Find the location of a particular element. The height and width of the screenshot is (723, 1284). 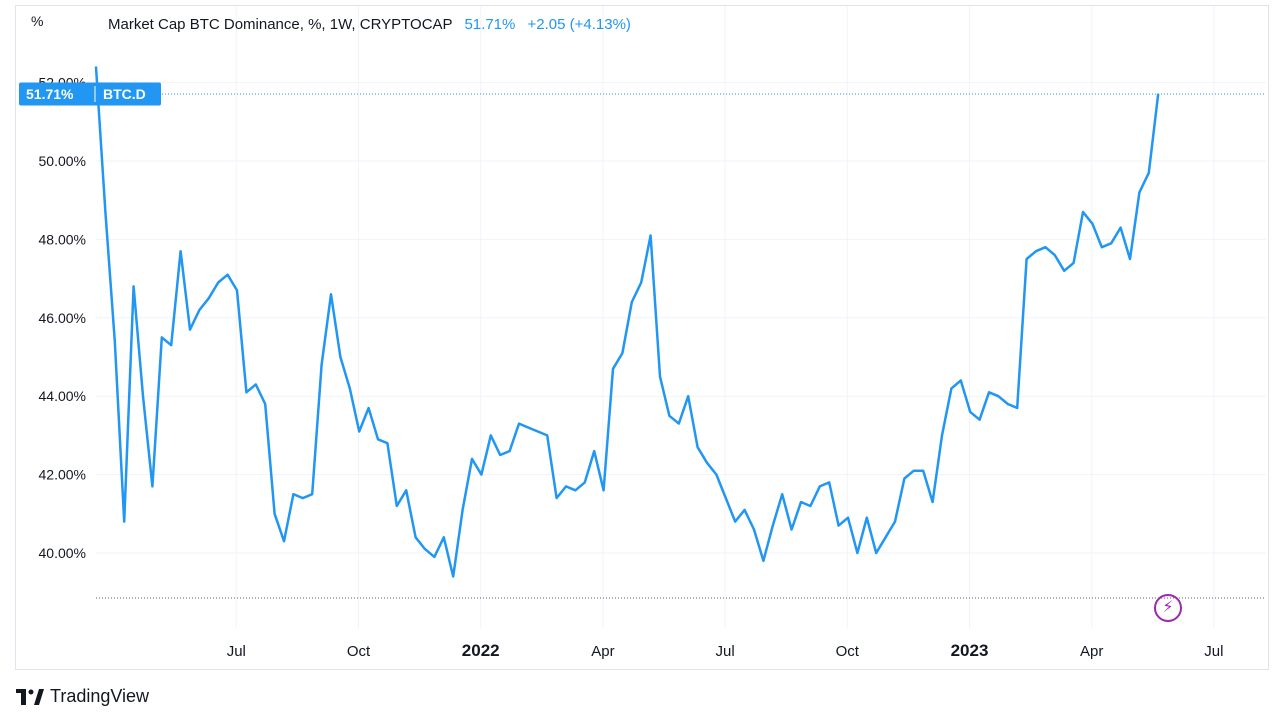

y-tick-label: 40.00% is located at coordinates (62, 553).